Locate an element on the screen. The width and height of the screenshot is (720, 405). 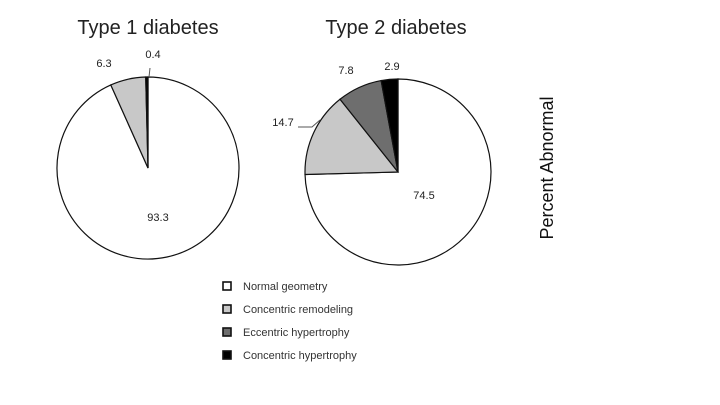
pie-chart-type2 is located at coordinates (398, 172).